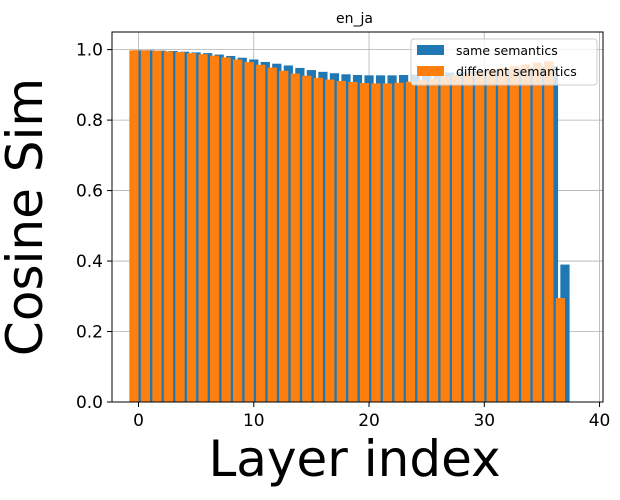  Describe the element at coordinates (354, 19) in the screenshot. I see `chart-title: en_ja` at that location.